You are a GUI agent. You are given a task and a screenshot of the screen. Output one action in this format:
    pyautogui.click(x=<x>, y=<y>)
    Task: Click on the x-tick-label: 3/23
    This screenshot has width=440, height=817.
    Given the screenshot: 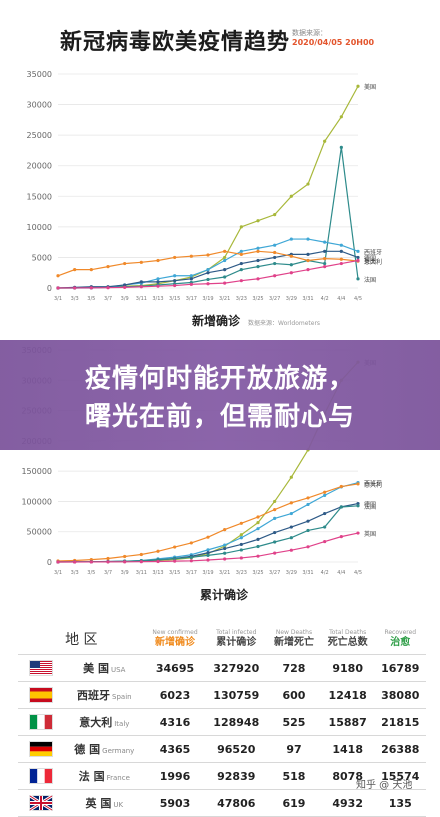 What is the action you would take?
    pyautogui.click(x=241, y=573)
    